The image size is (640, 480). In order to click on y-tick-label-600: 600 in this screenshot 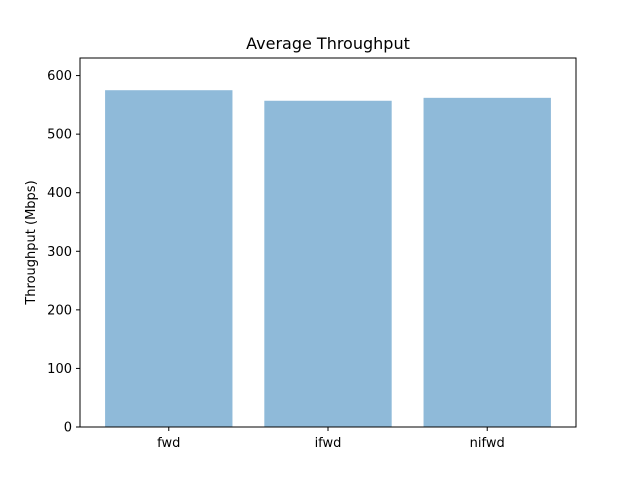, I will do `click(59, 76)`.